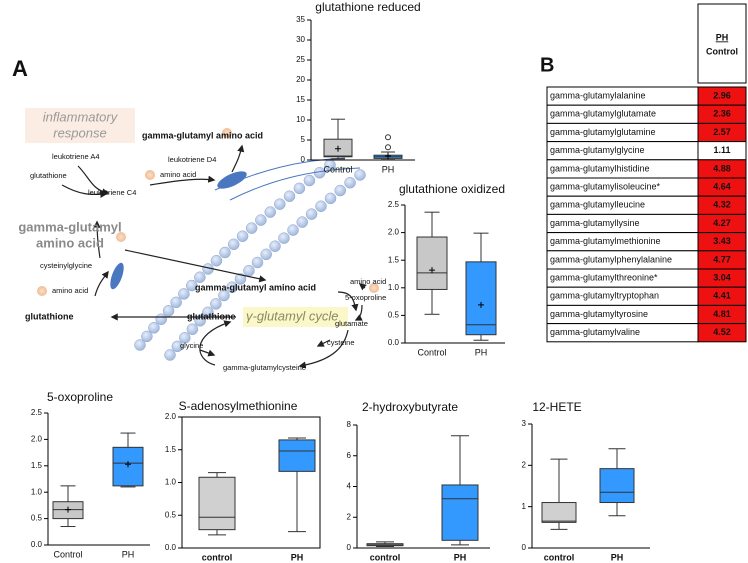 The width and height of the screenshot is (748, 563). What do you see at coordinates (303, 139) in the screenshot?
I see `y-tick-label: 5` at bounding box center [303, 139].